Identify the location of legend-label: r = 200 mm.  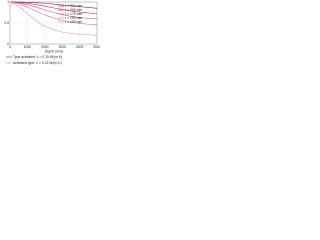
(73, 10).